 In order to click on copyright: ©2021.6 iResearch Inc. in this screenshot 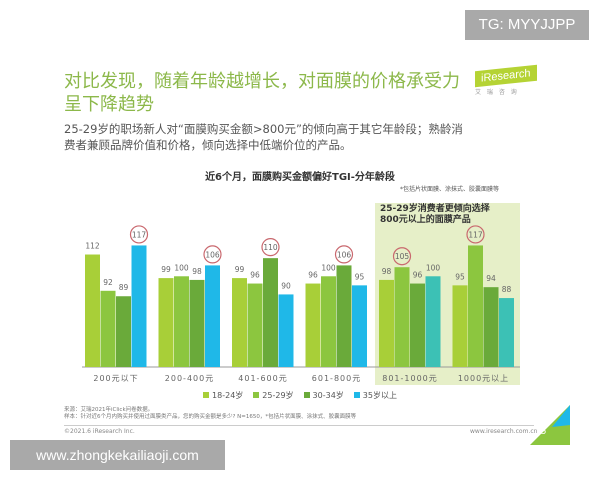, I will do `click(99, 431)`.